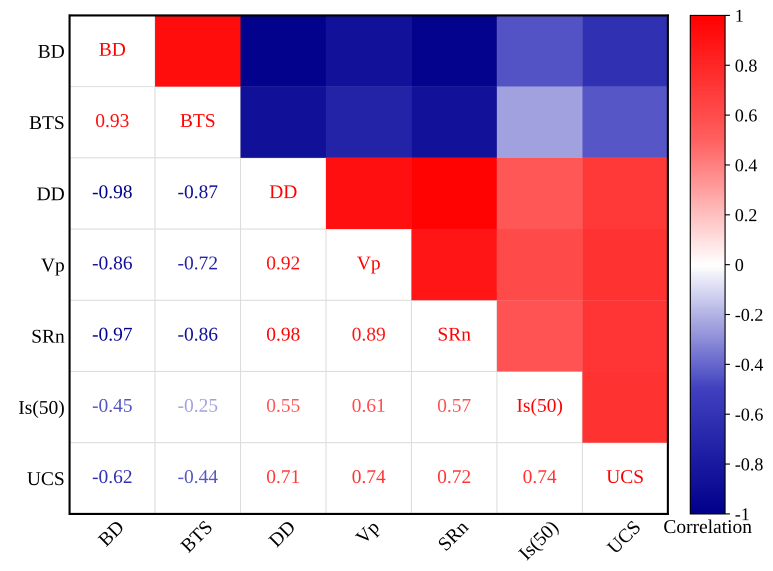  Describe the element at coordinates (112, 49) in the screenshot. I see `text: BD` at that location.